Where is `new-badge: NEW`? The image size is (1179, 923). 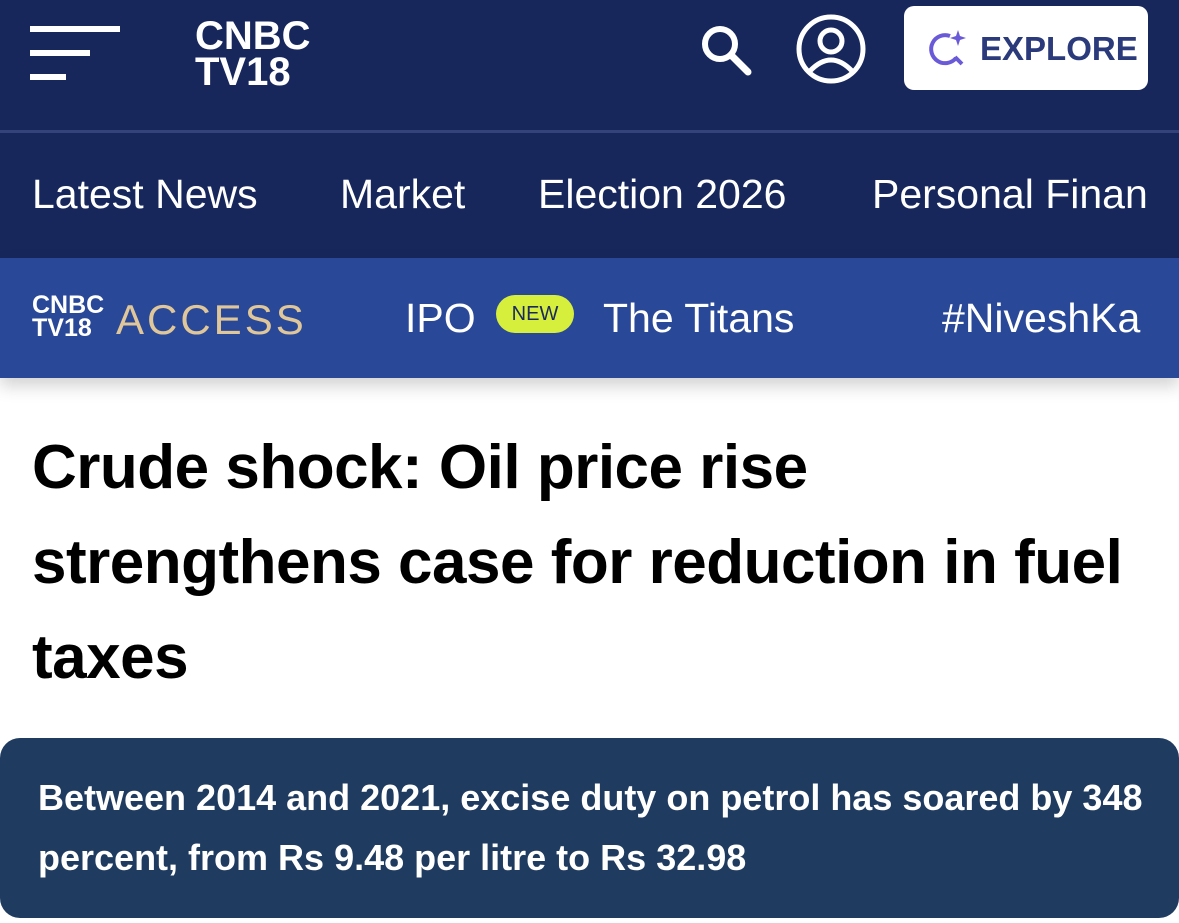
new-badge: NEW is located at coordinates (535, 314).